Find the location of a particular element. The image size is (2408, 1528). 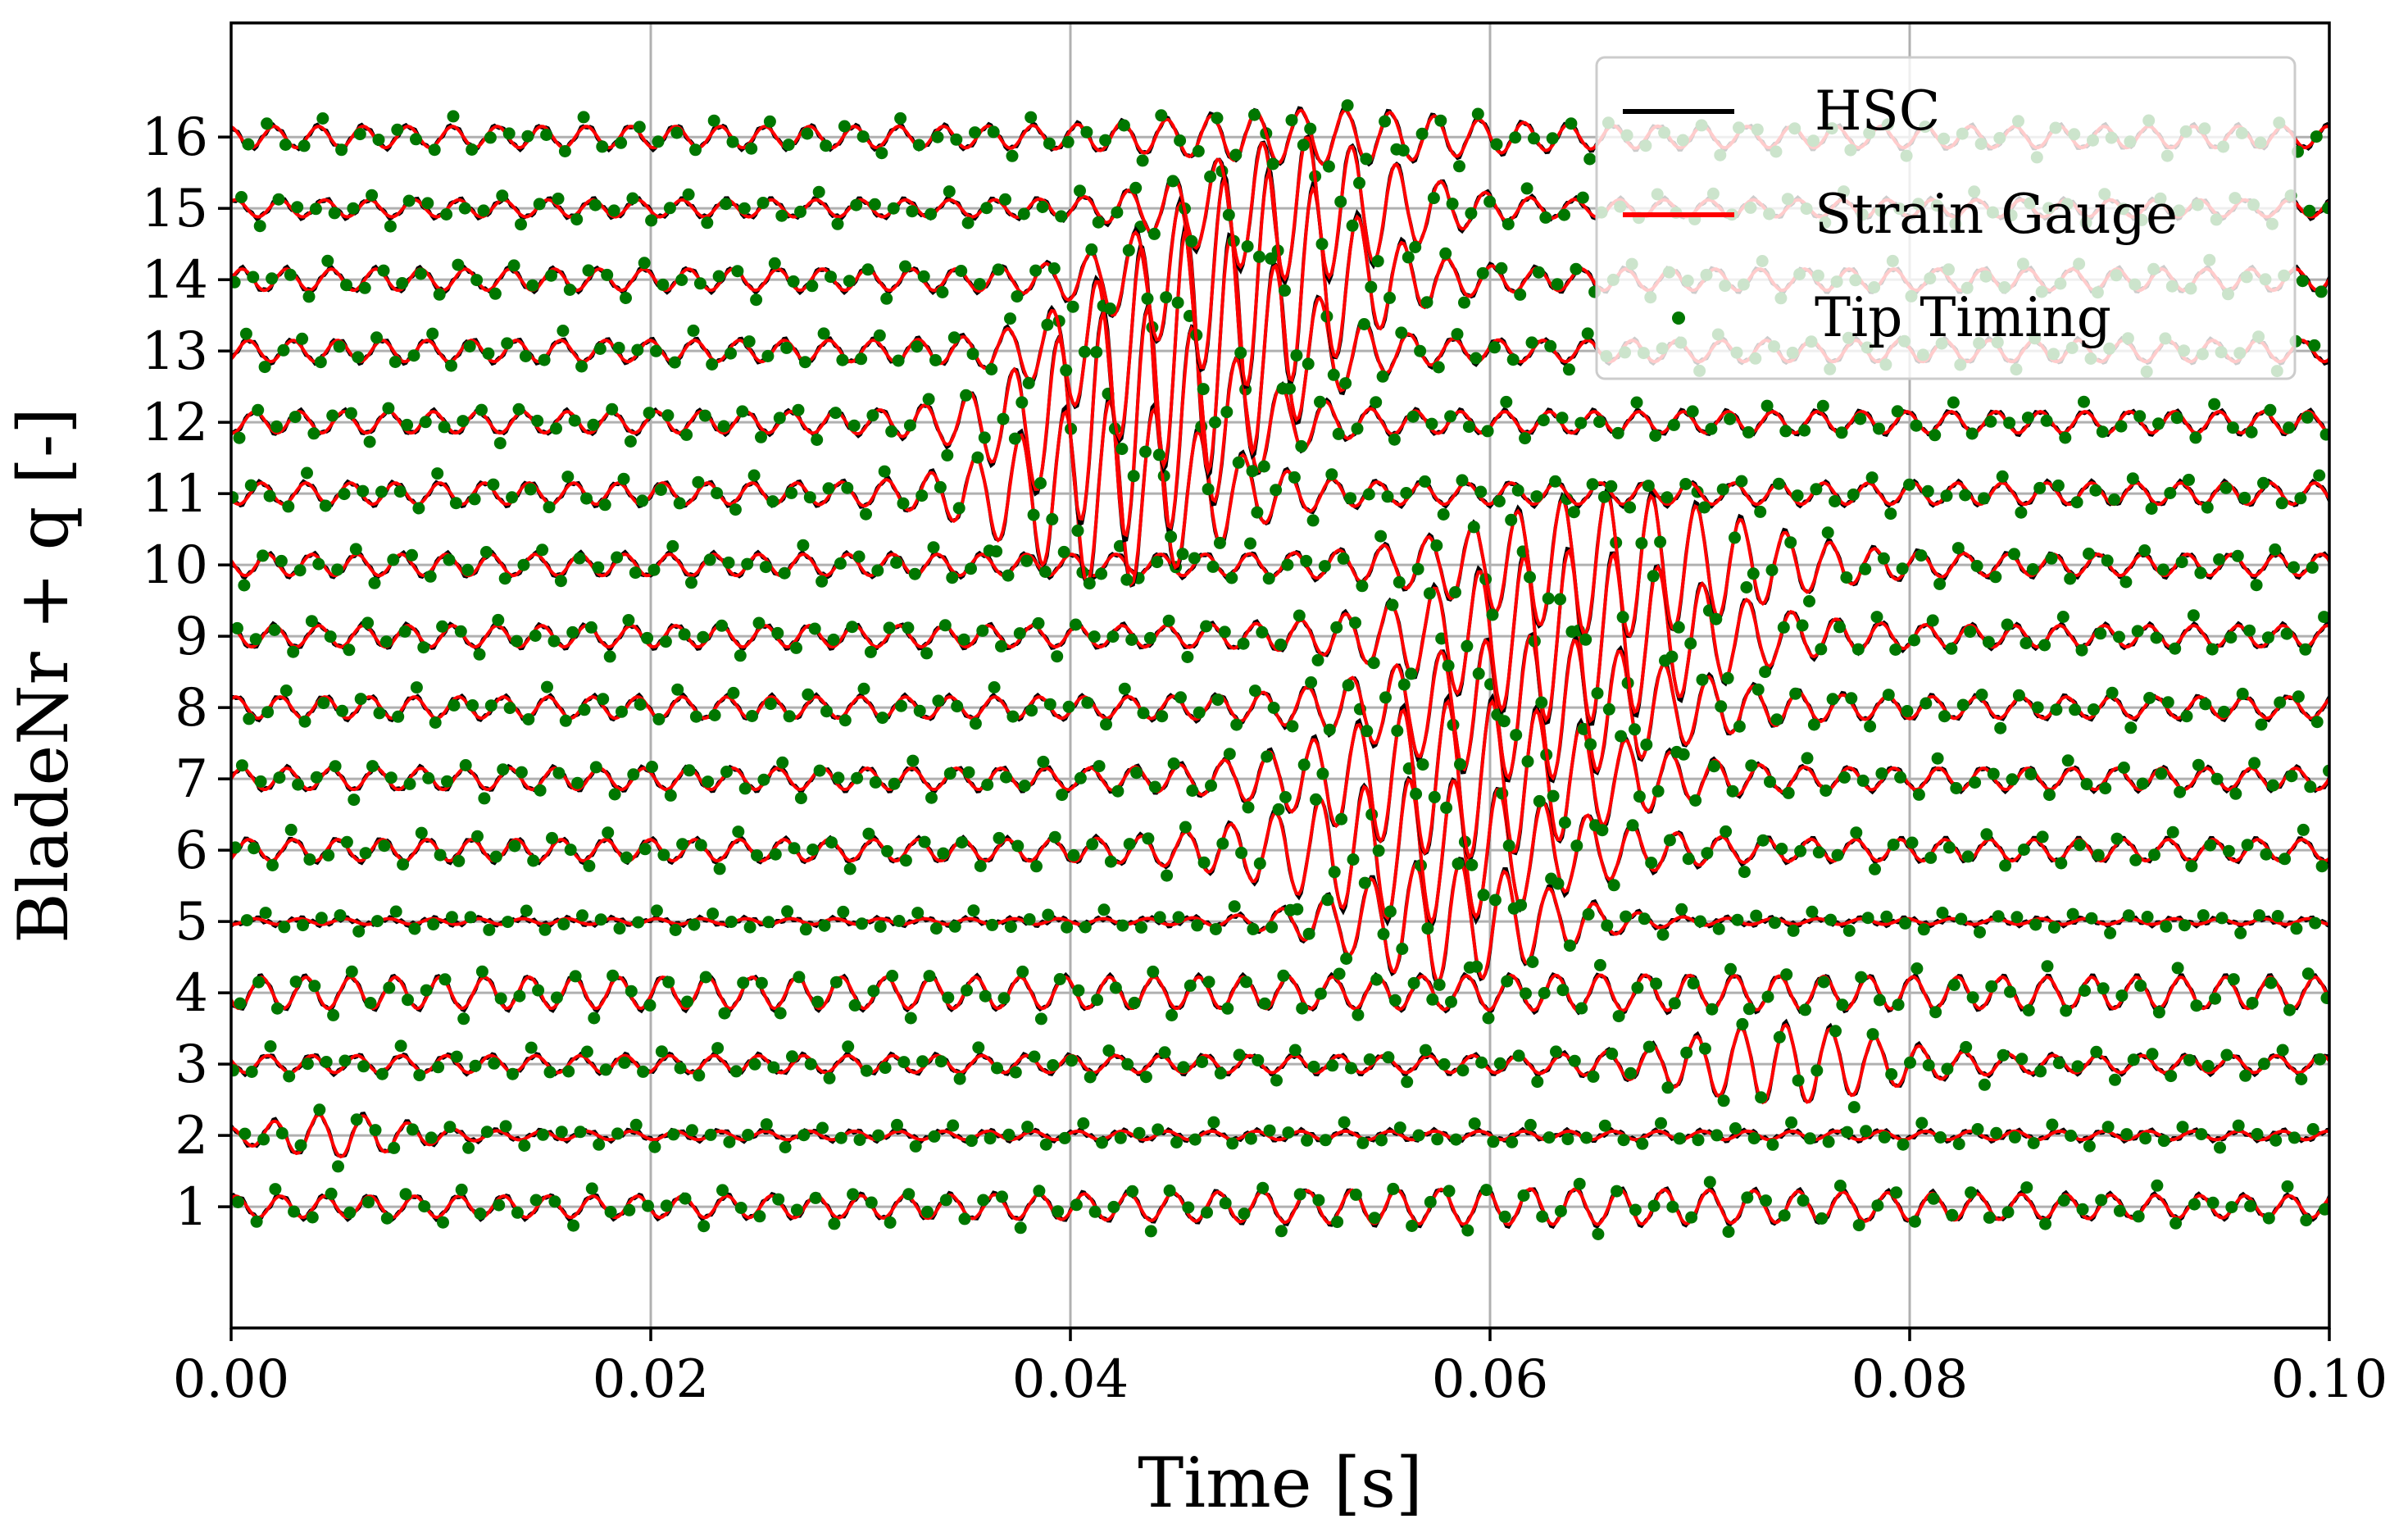

blade-3-traces is located at coordinates (1280, 1065).